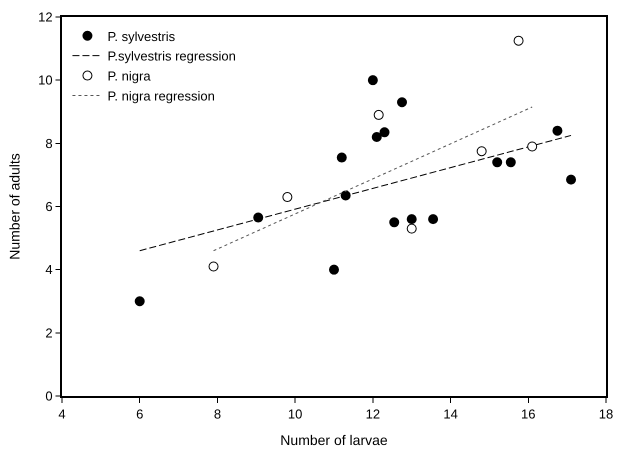 The height and width of the screenshot is (456, 623). Describe the element at coordinates (373, 414) in the screenshot. I see `x-tick-label: 12` at that location.